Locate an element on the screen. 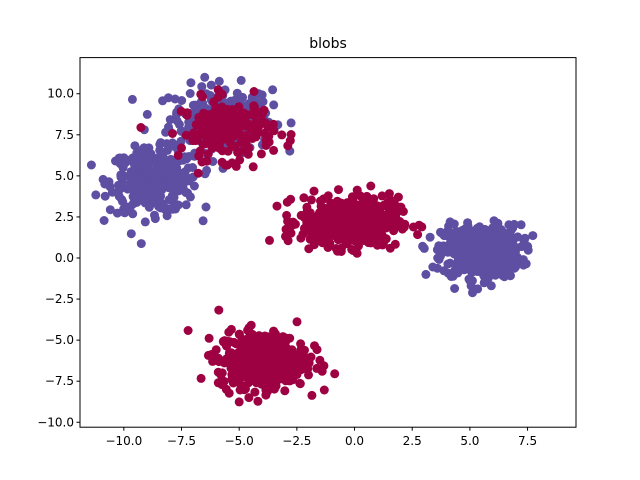 This screenshot has height=480, width=640. x-tick-label: 0.0 is located at coordinates (354, 441).